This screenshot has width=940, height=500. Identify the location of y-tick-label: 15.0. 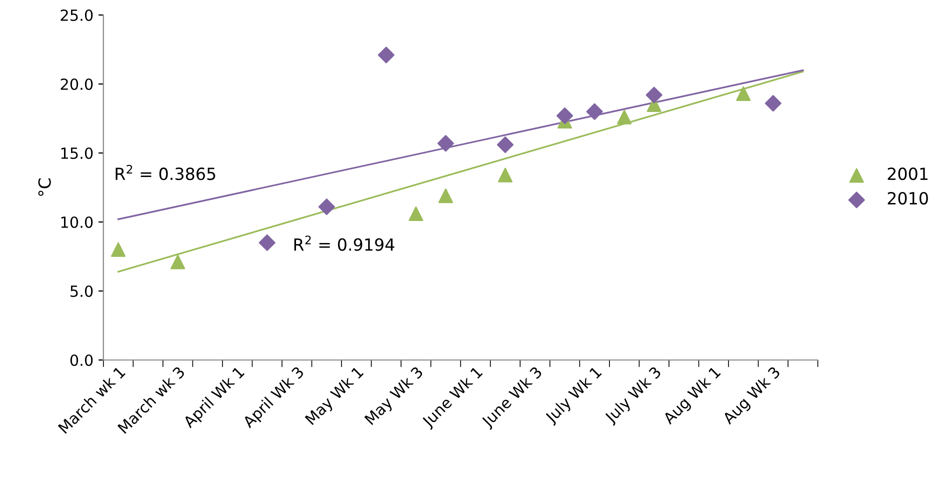
(77, 153).